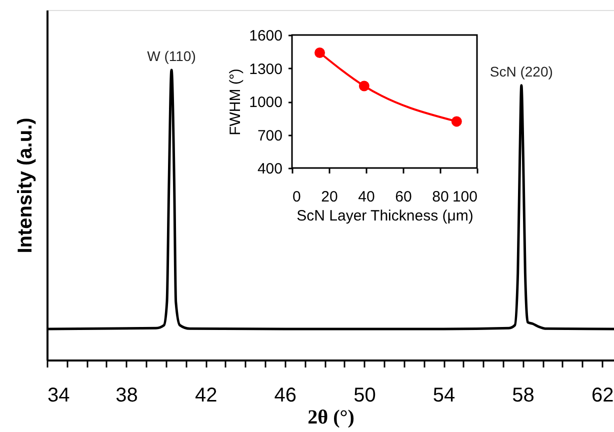 This screenshot has width=614, height=432. Describe the element at coordinates (331, 417) in the screenshot. I see `x-axis-title: 2θ (°)` at that location.